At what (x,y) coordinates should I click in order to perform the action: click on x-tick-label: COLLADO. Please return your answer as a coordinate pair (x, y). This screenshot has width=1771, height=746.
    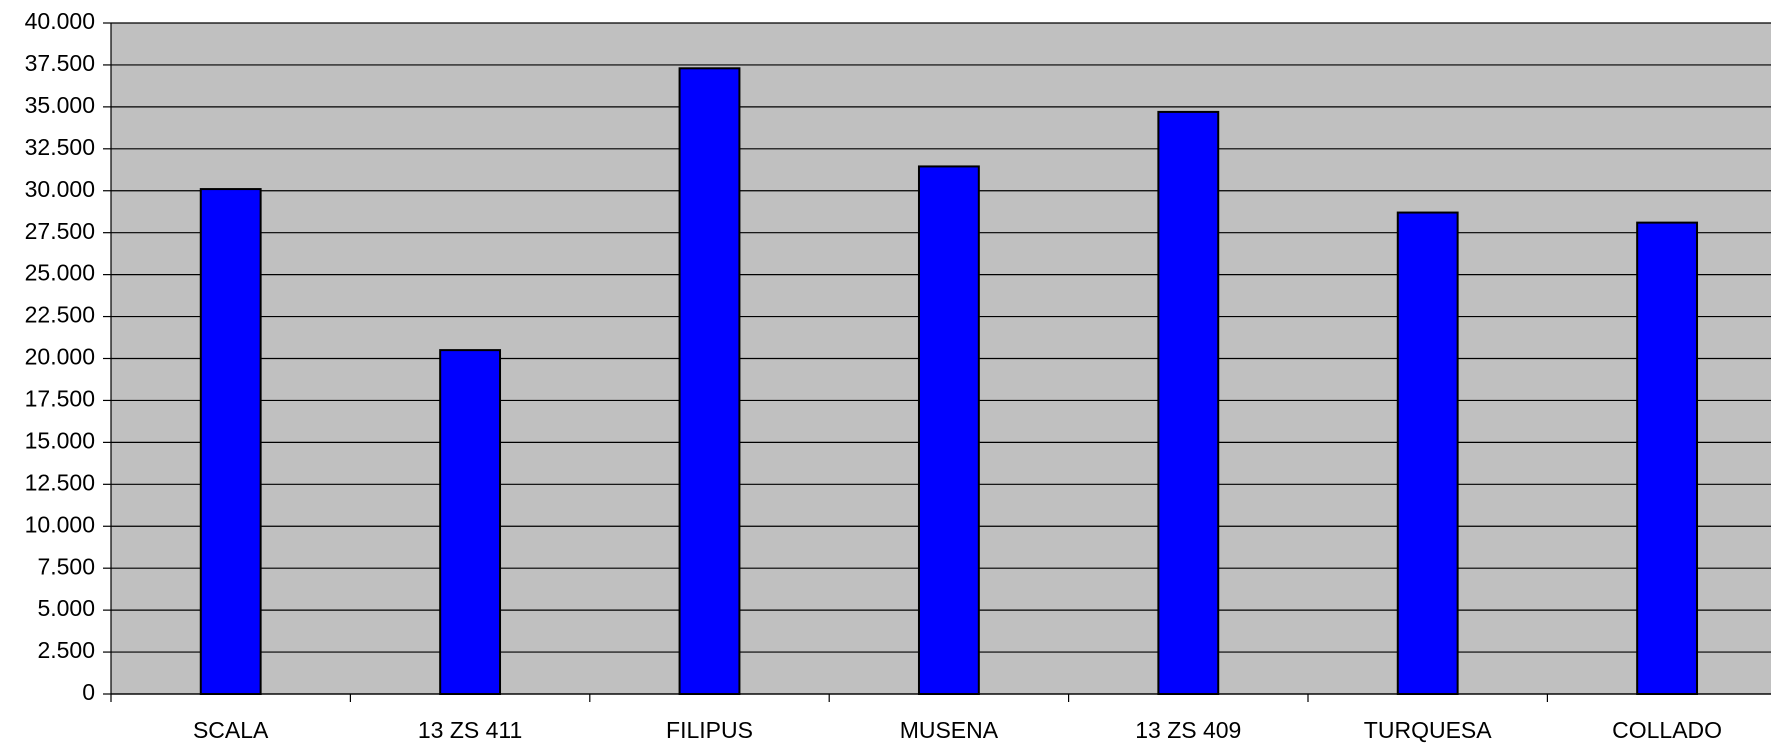
    Looking at the image, I should click on (1667, 730).